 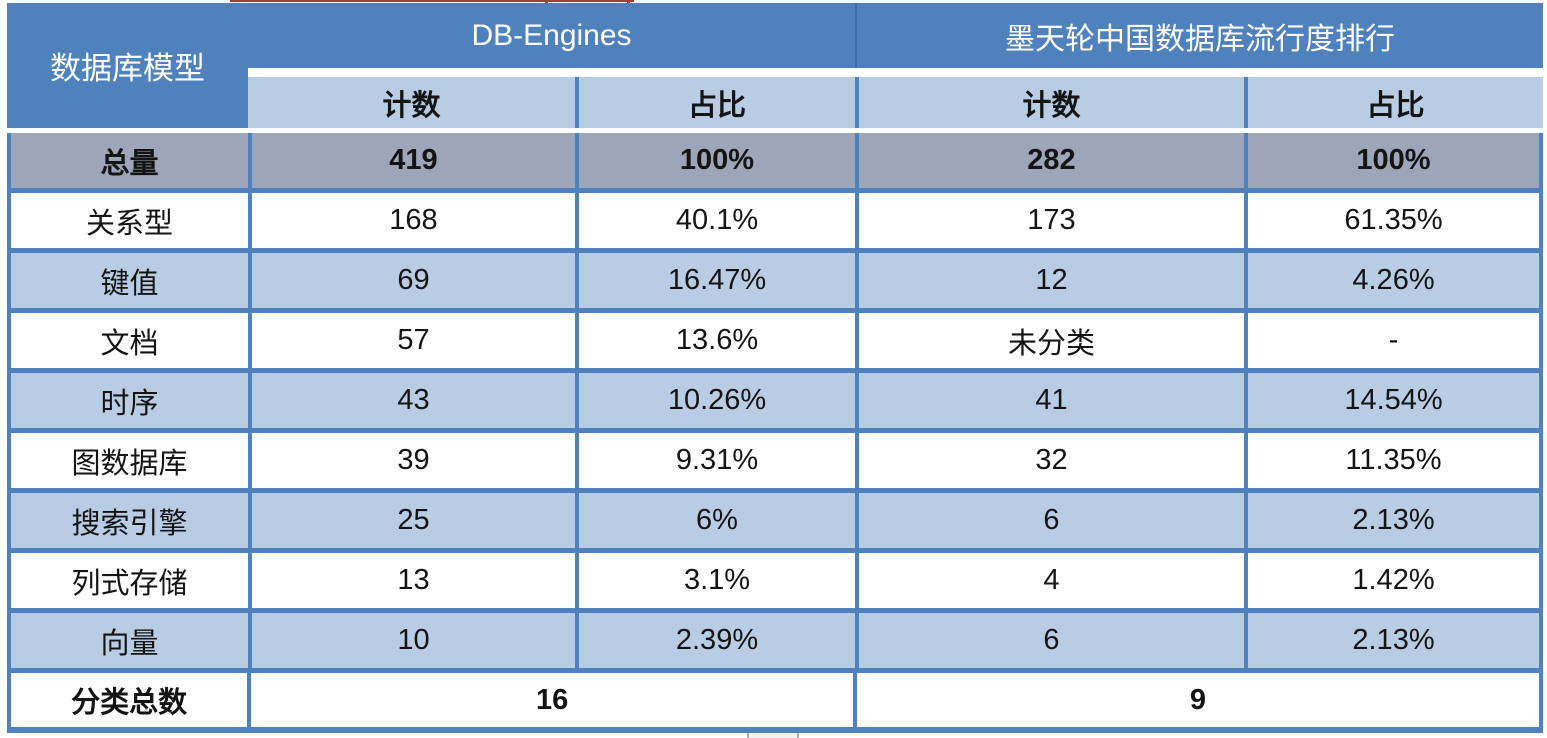 What do you see at coordinates (1391, 400) in the screenshot?
I see `percent-cell: 14.54%` at bounding box center [1391, 400].